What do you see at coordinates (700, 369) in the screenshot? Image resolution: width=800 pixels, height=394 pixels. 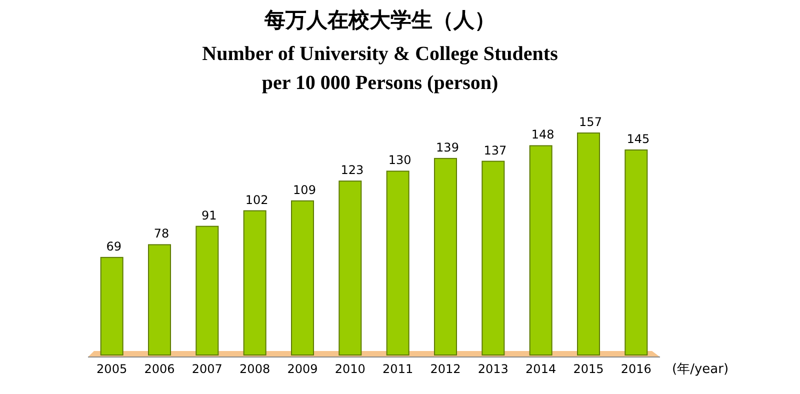 I see `x-axis-title: (年/year)` at bounding box center [700, 369].